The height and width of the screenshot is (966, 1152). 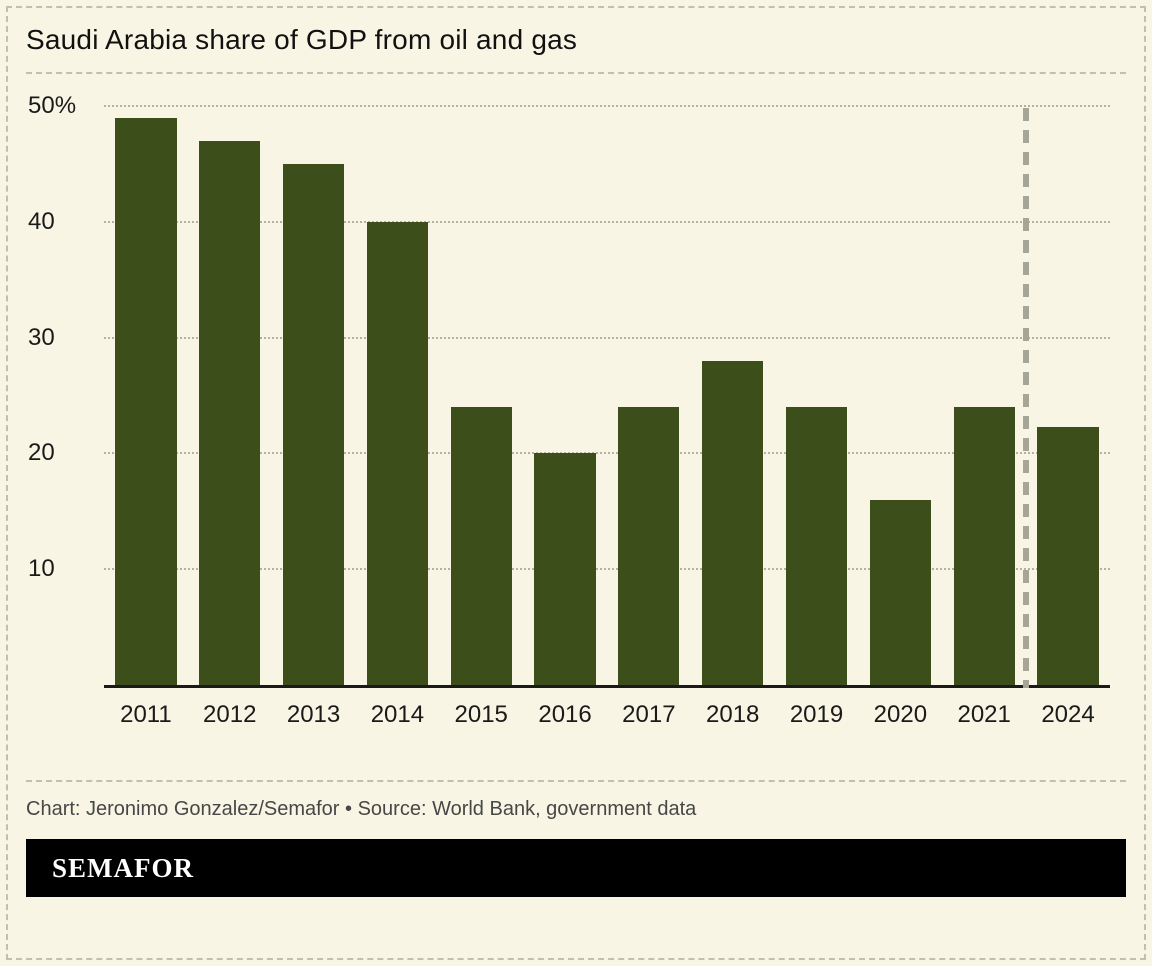 What do you see at coordinates (576, 73) in the screenshot?
I see `title-divider` at bounding box center [576, 73].